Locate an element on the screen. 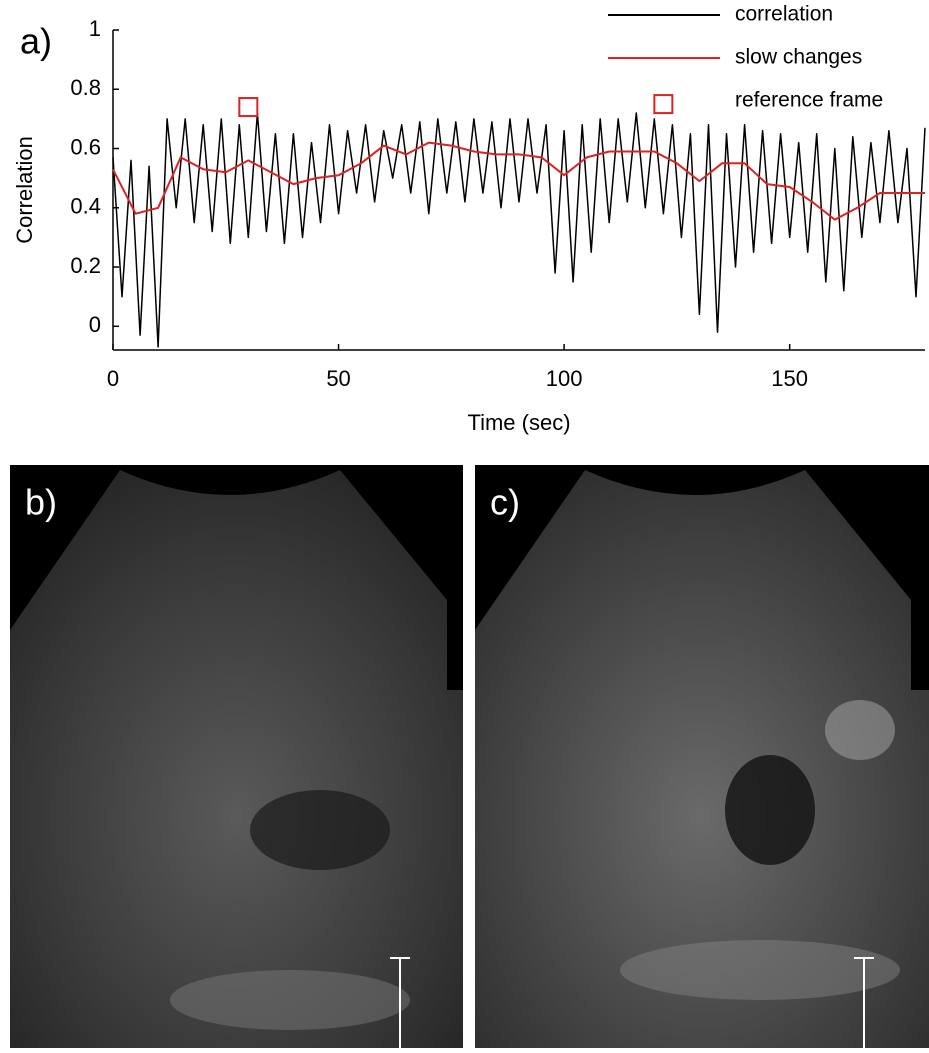  y-axis-label: Correlation is located at coordinates (24, 190).